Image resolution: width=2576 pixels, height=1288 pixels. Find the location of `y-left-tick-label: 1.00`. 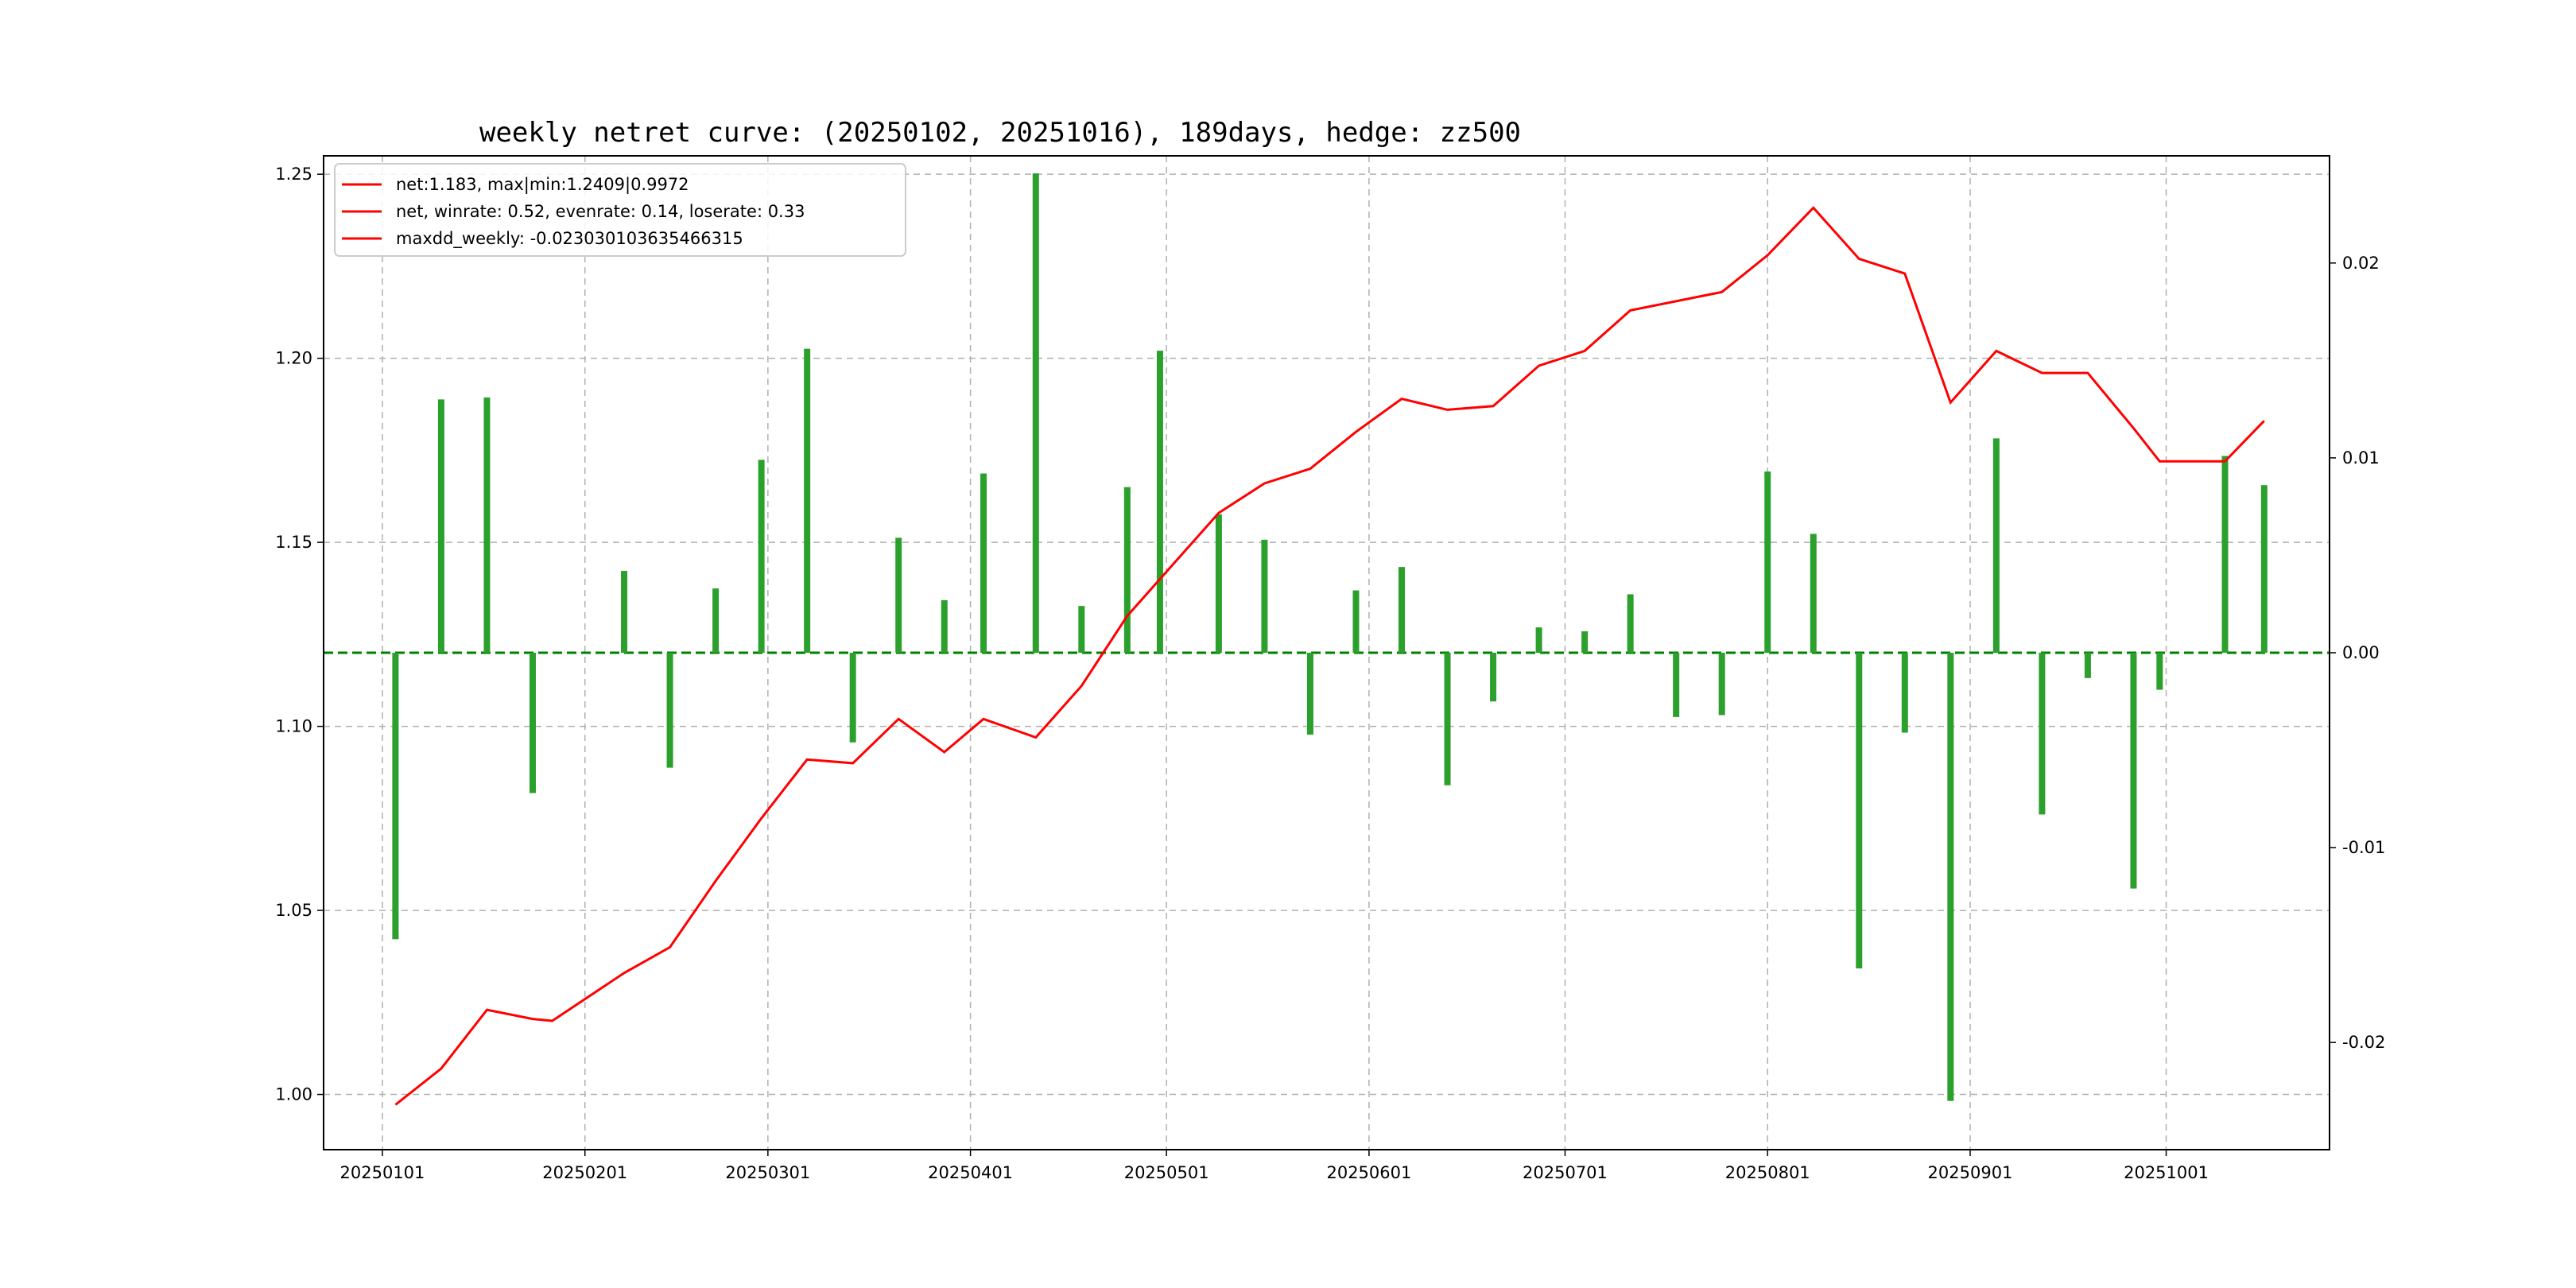

y-left-tick-label: 1.00 is located at coordinates (293, 1094).